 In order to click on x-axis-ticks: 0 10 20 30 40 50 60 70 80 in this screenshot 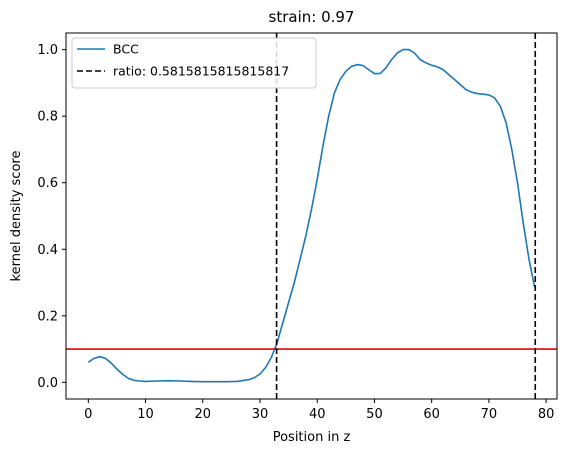, I will do `click(319, 410)`.